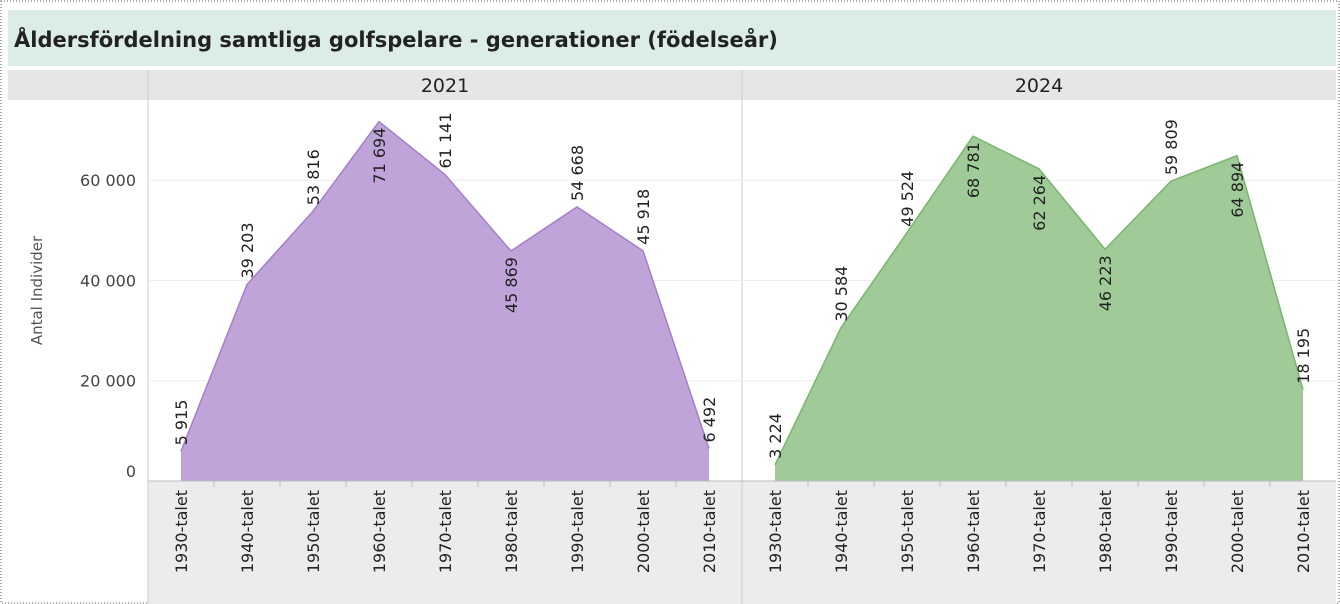  Describe the element at coordinates (775, 436) in the screenshot. I see `value-label: 3 224` at that location.